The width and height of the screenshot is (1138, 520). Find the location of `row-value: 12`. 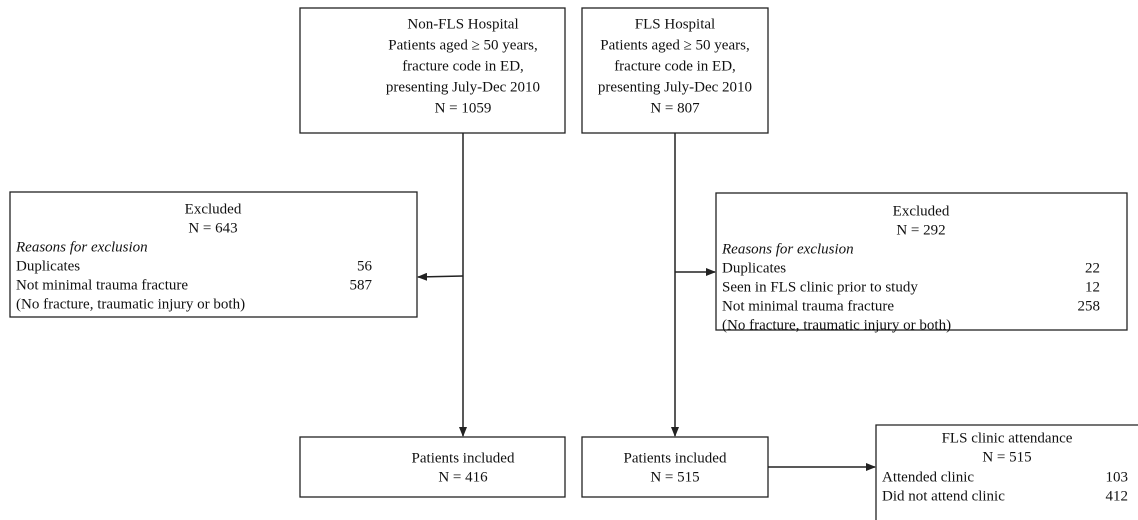

row-value: 12 is located at coordinates (1092, 287).